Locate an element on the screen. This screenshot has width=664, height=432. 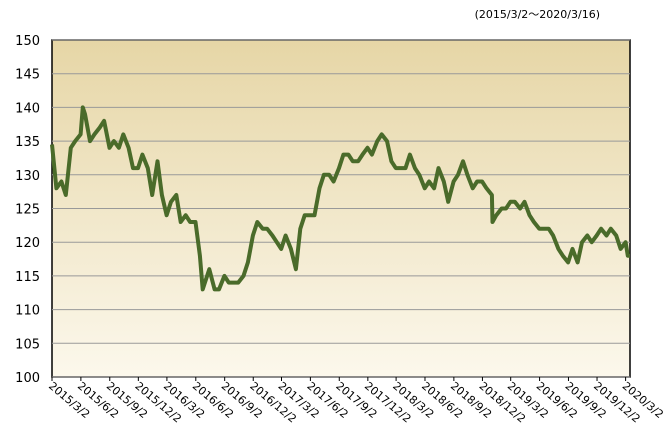
y-tick-label: 150 is located at coordinates (27, 41).